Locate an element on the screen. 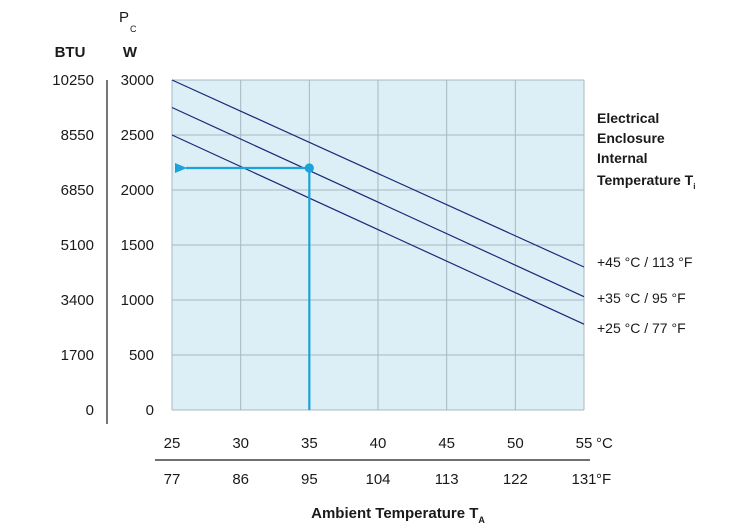 This screenshot has height=529, width=736. y-tick-w-4: 2000 is located at coordinates (137, 190).